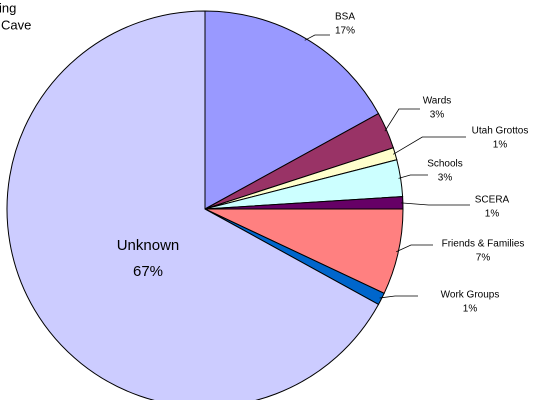 This screenshot has width=535, height=400. Describe the element at coordinates (8, 7) in the screenshot. I see `chart-title: ing` at that location.